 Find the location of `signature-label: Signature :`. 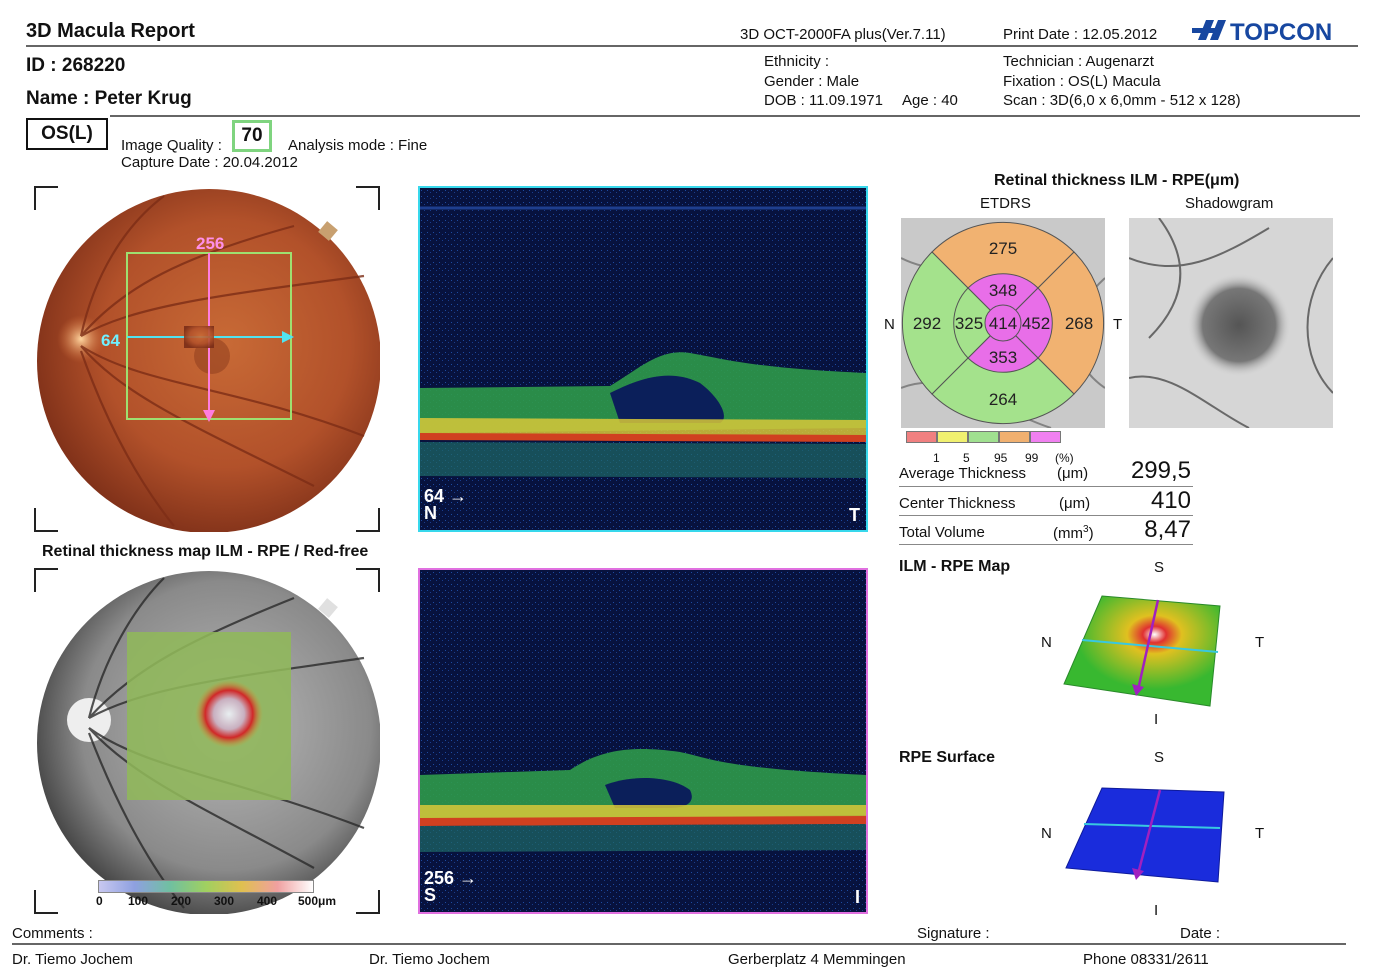

signature-label: Signature : is located at coordinates (953, 933).